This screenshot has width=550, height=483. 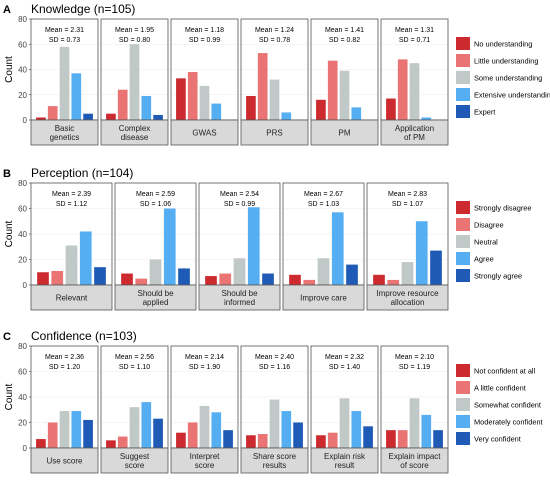 I want to click on facet-label: Improve resource, so click(x=407, y=293).